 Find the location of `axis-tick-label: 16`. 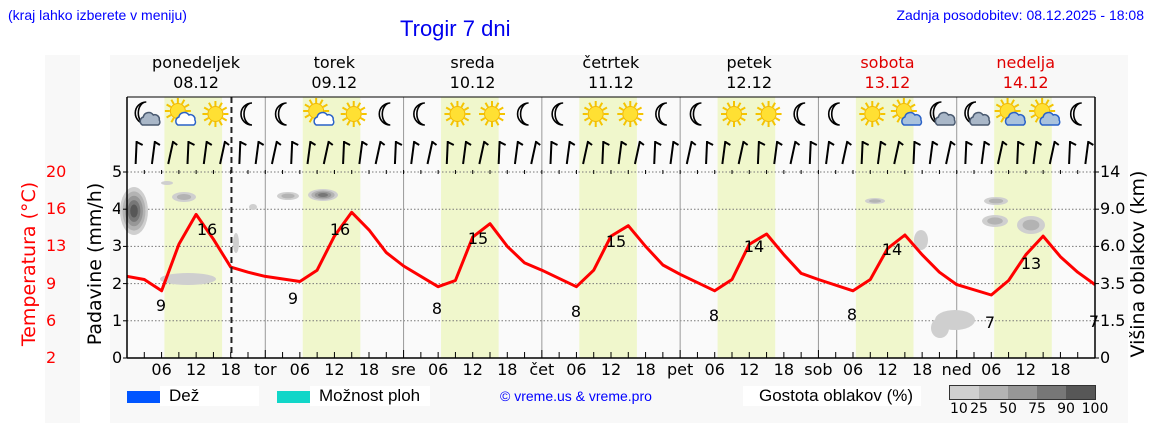

axis-tick-label: 16 is located at coordinates (56, 209).